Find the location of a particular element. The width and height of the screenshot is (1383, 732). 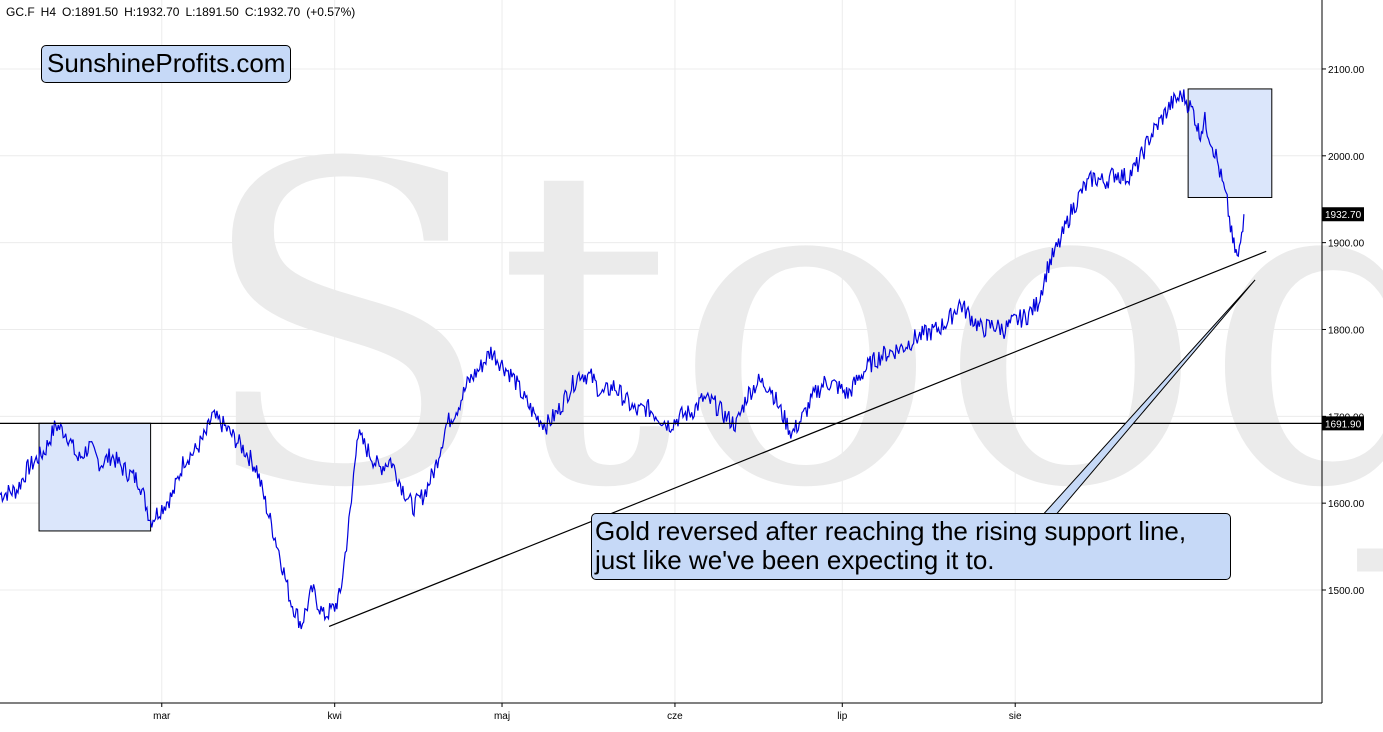

current-price-tag-bg is located at coordinates (1343, 214).